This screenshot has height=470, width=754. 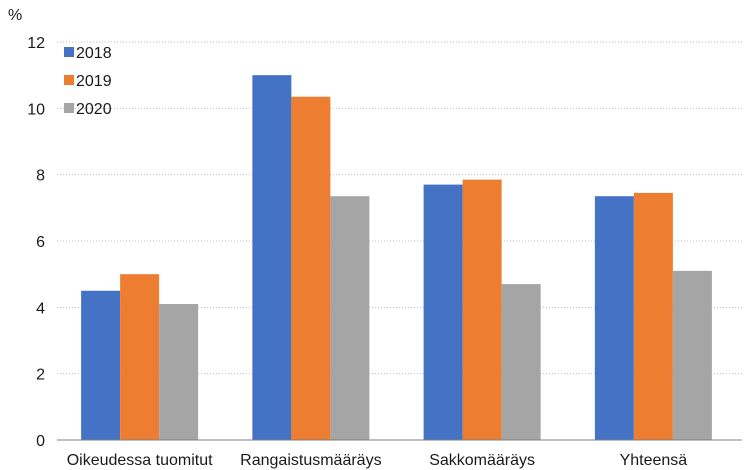 I want to click on legend-label: 2020, so click(x=94, y=109).